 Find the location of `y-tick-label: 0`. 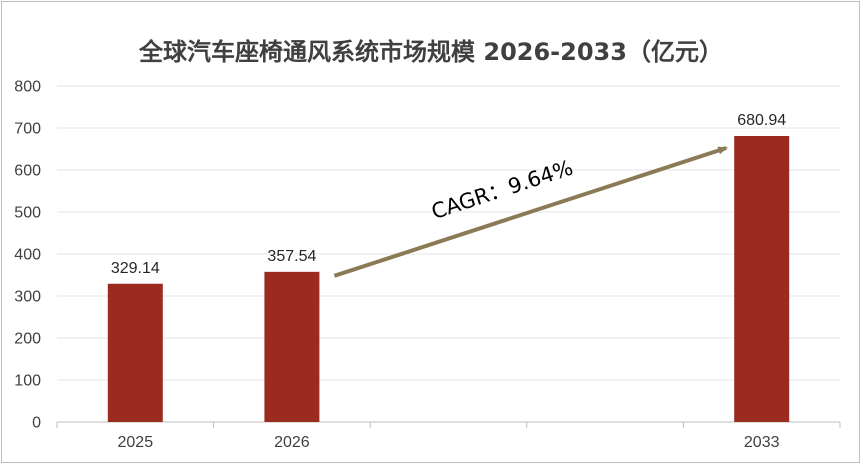

y-tick-label: 0 is located at coordinates (36, 423).